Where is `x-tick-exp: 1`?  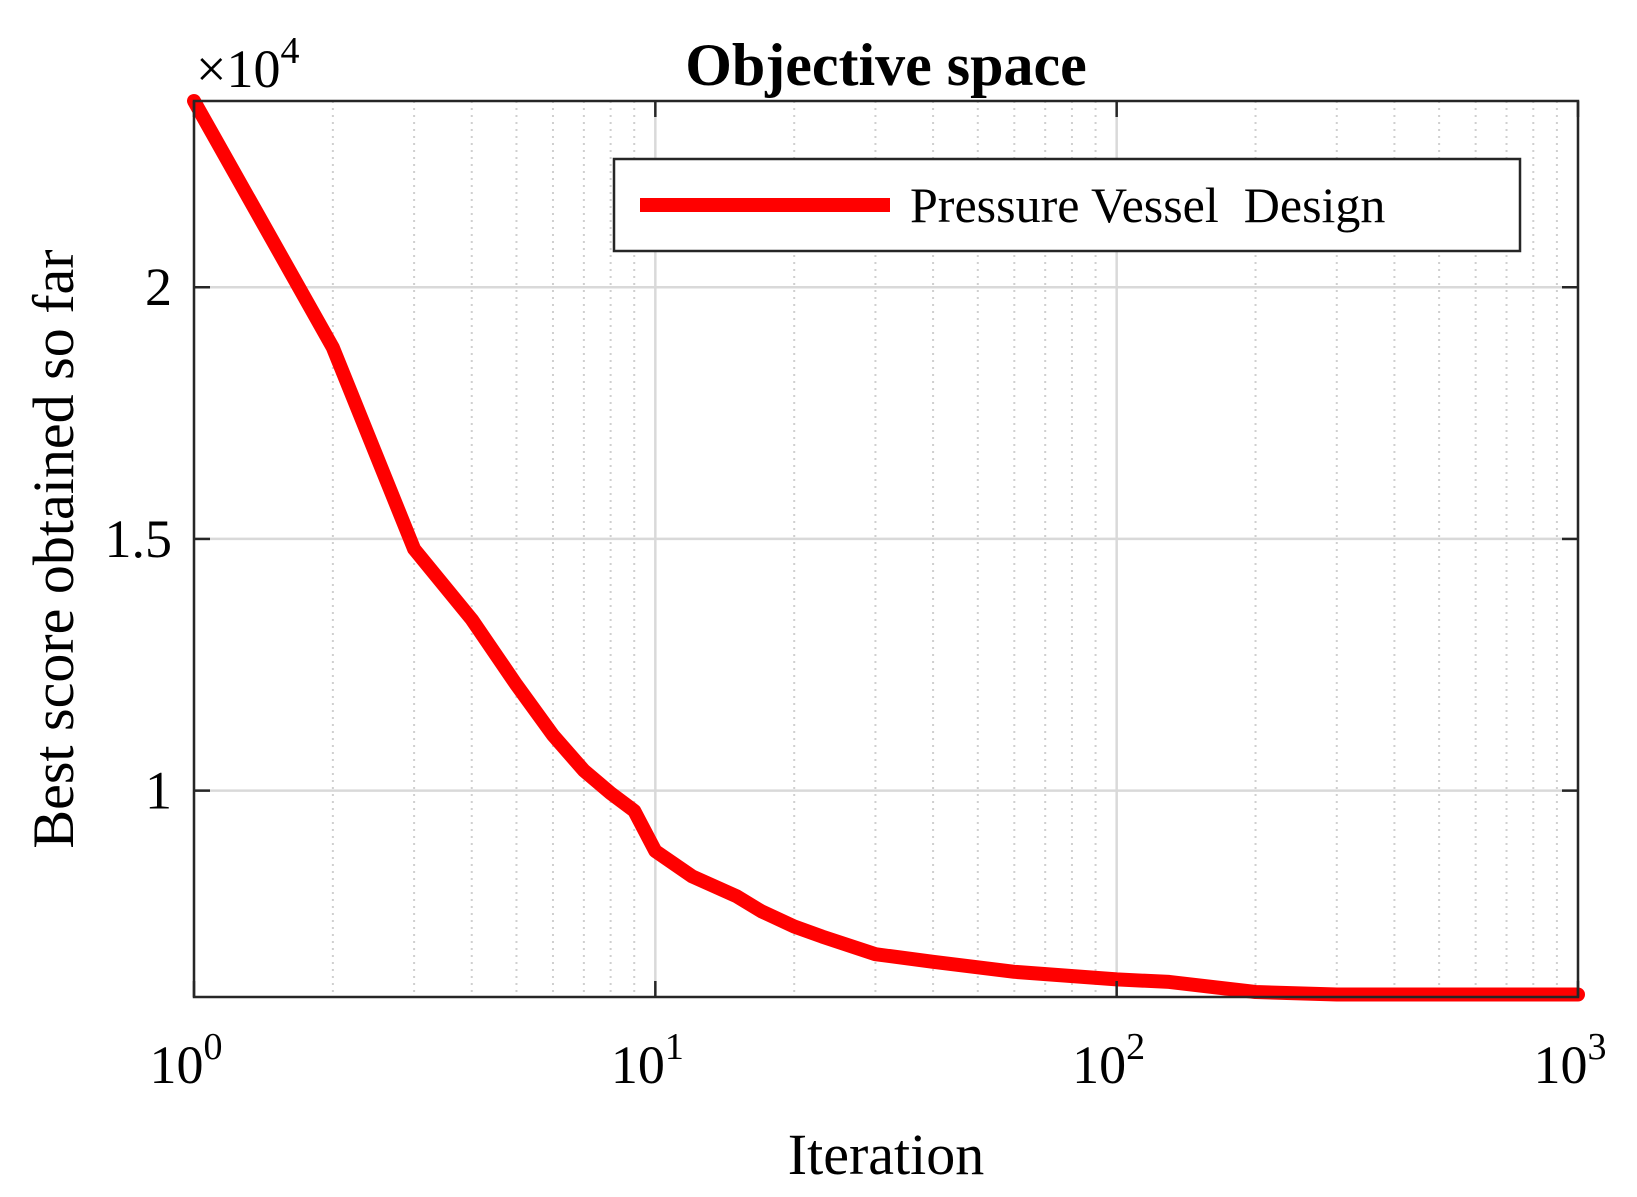
x-tick-exp: 1 is located at coordinates (674, 1047).